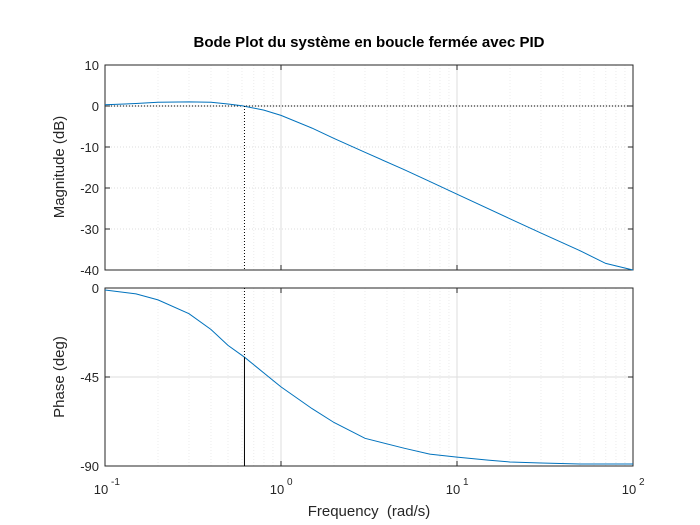  What do you see at coordinates (642, 482) in the screenshot?
I see `frequency-tick-exponent: 2` at bounding box center [642, 482].